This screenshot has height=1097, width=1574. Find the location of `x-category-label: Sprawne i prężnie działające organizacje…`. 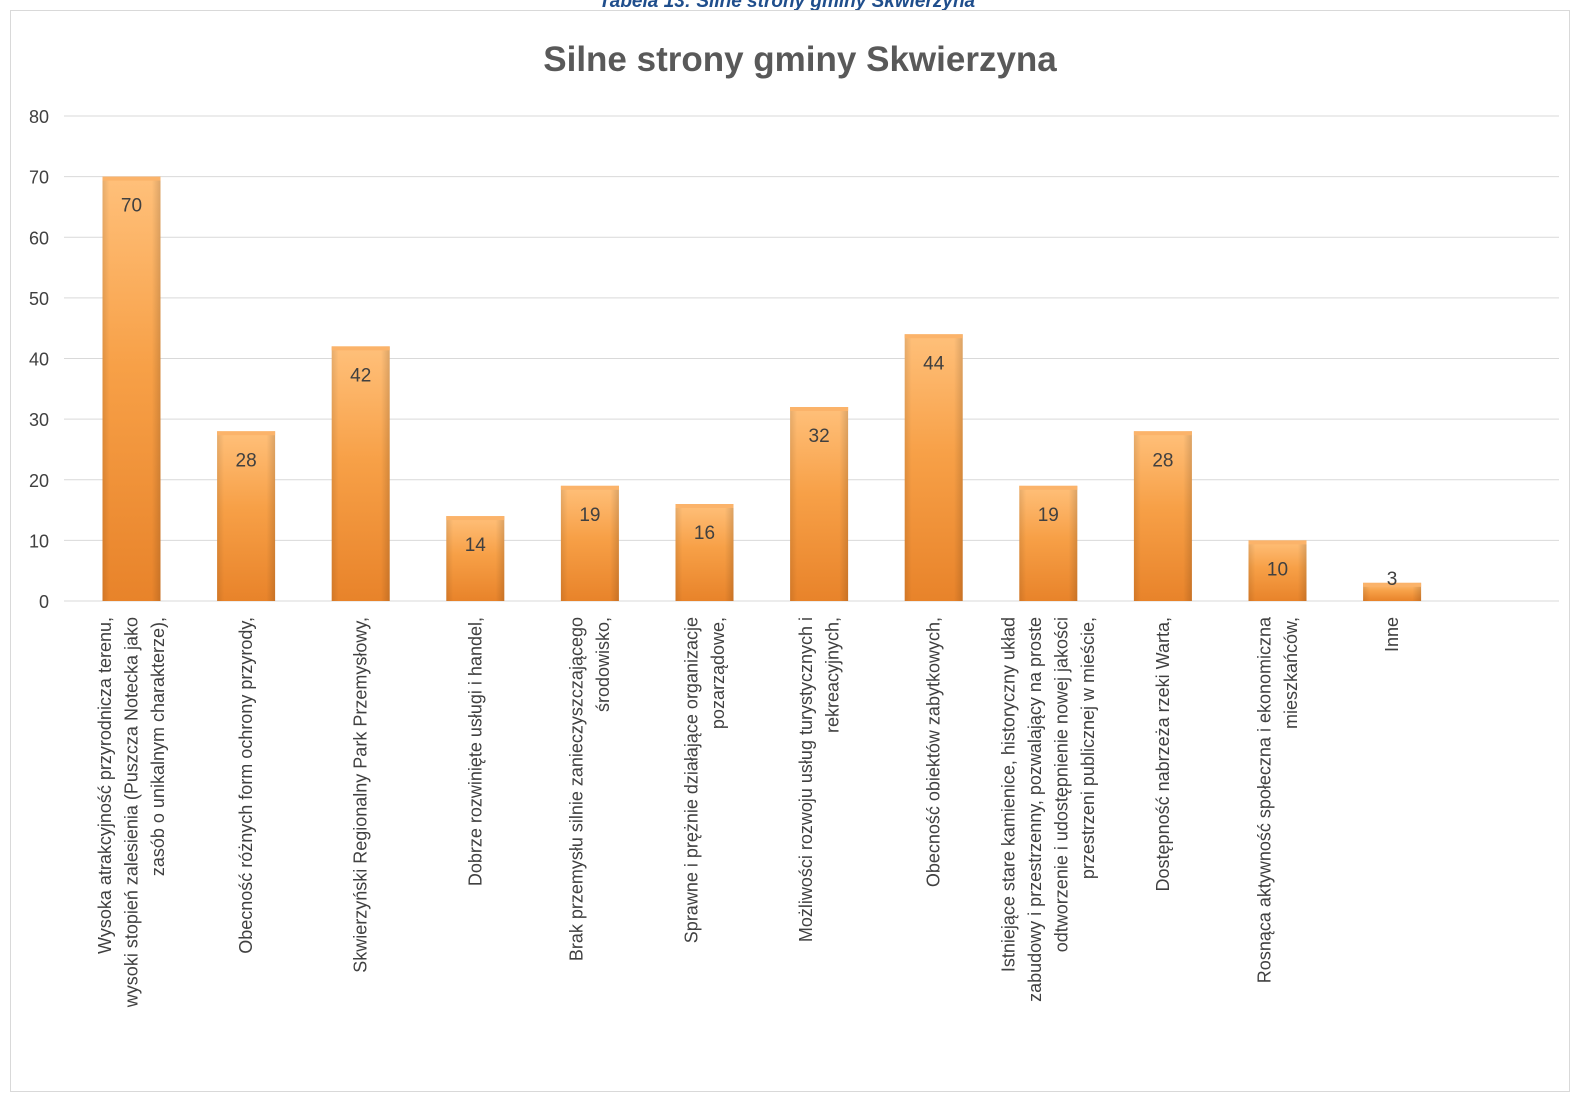

x-category-label: Sprawne i prężnie działające organizacje… is located at coordinates (704, 780).